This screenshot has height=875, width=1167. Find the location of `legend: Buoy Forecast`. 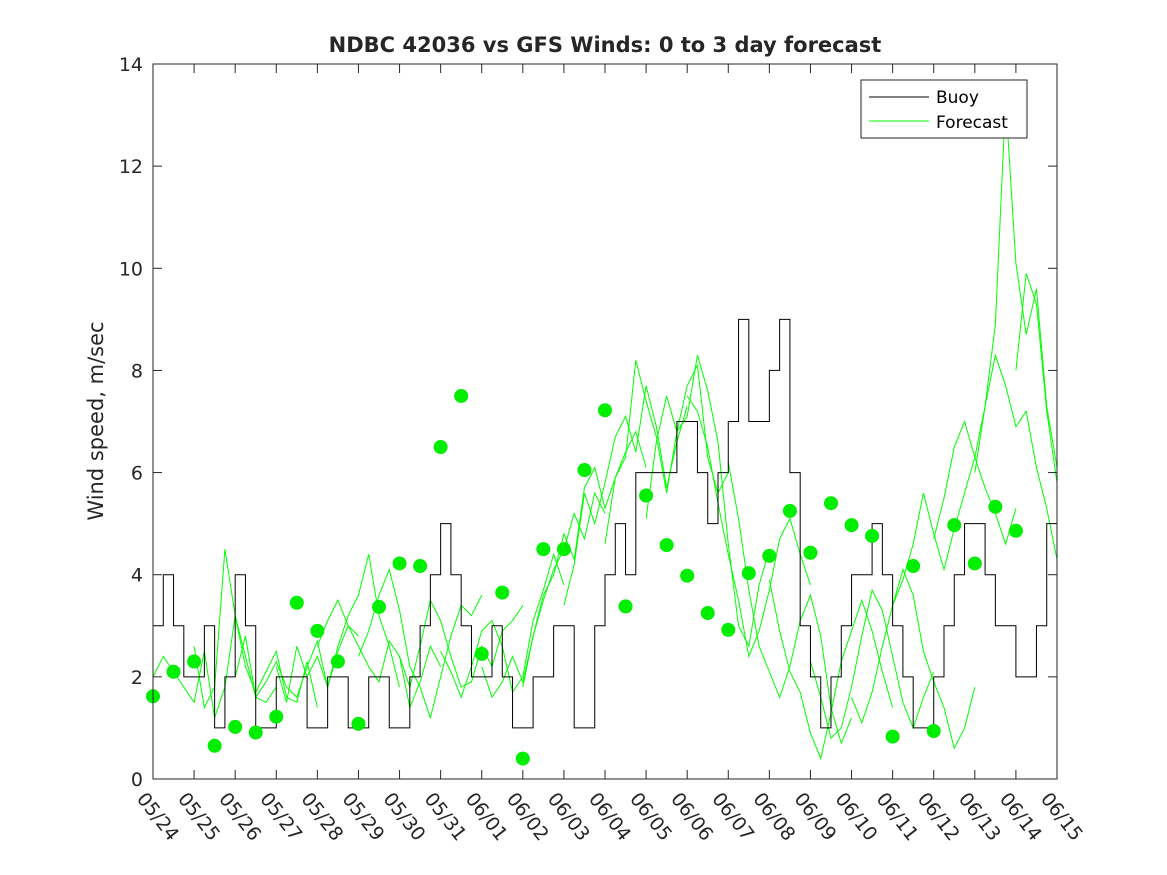

legend: Buoy Forecast is located at coordinates (944, 109).